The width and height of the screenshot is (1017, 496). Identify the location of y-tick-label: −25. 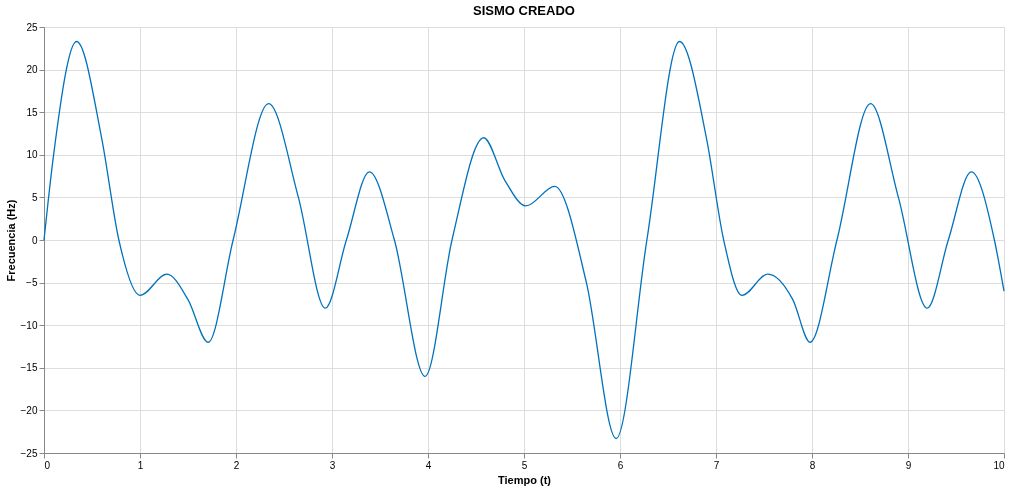
(29, 453).